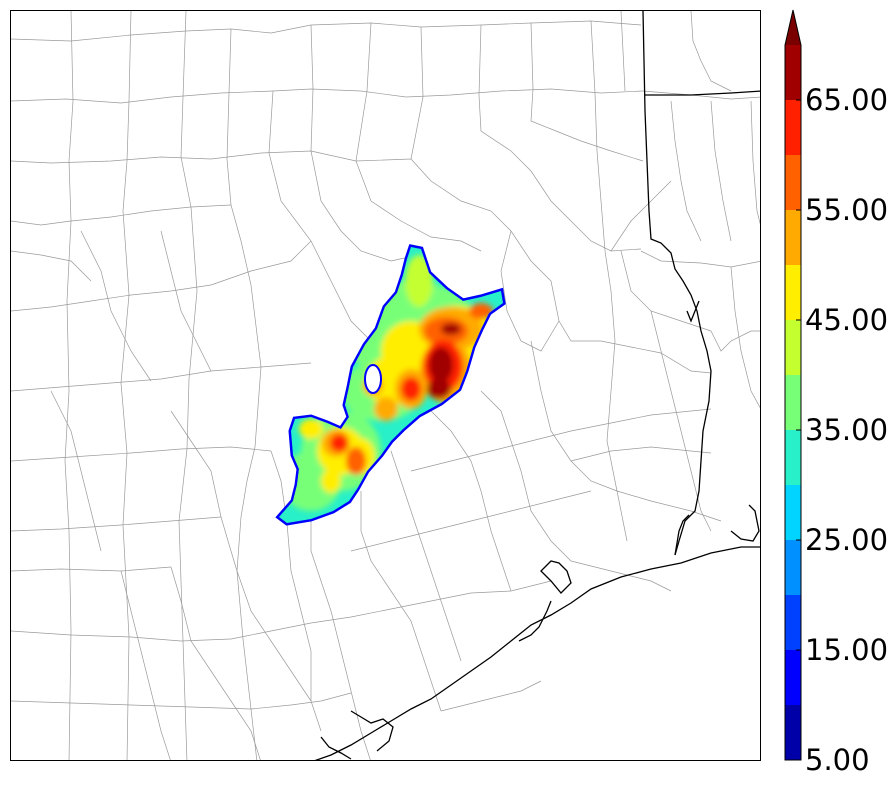 The width and height of the screenshot is (894, 785). What do you see at coordinates (847, 100) in the screenshot?
I see `colorbar-tick-label-7: 65.00` at bounding box center [847, 100].